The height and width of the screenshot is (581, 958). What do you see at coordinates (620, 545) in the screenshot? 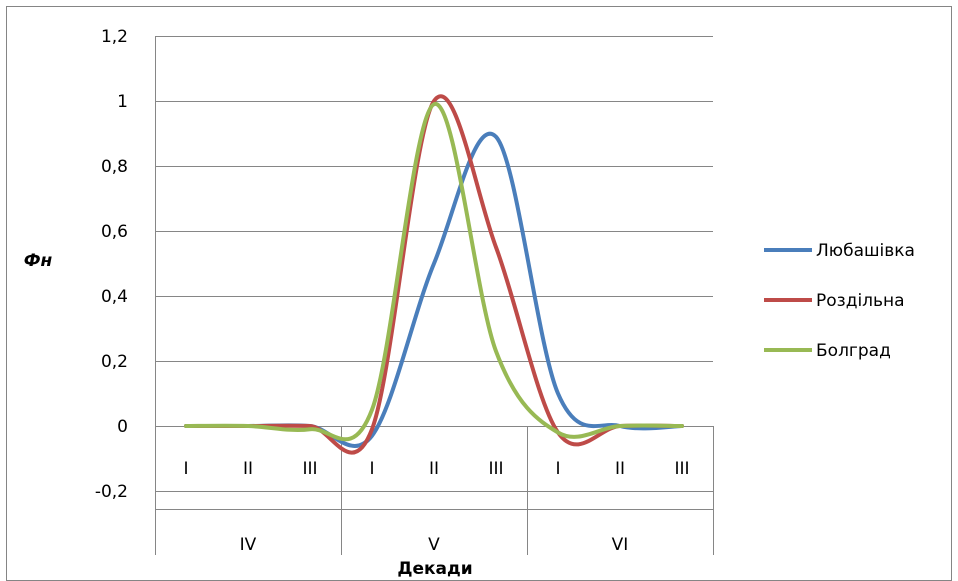
I see `group-label: VI` at bounding box center [620, 545].